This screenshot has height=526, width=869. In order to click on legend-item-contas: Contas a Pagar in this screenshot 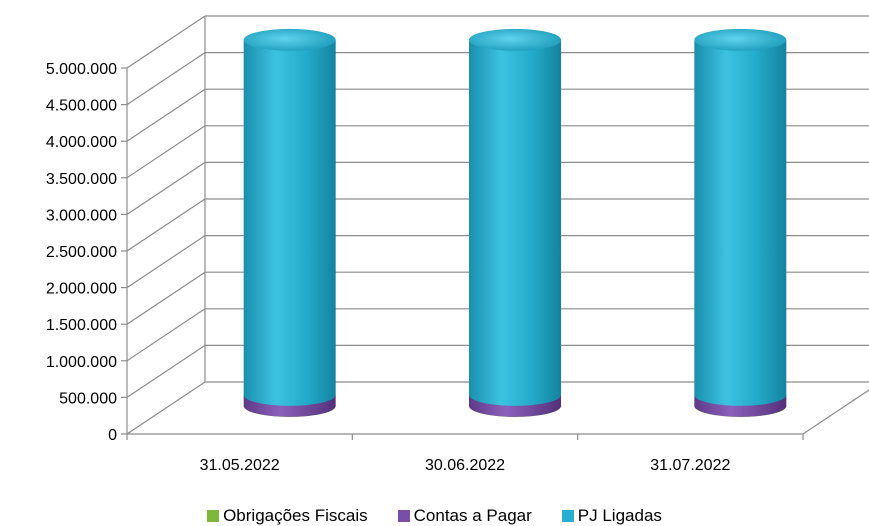, I will do `click(464, 516)`.